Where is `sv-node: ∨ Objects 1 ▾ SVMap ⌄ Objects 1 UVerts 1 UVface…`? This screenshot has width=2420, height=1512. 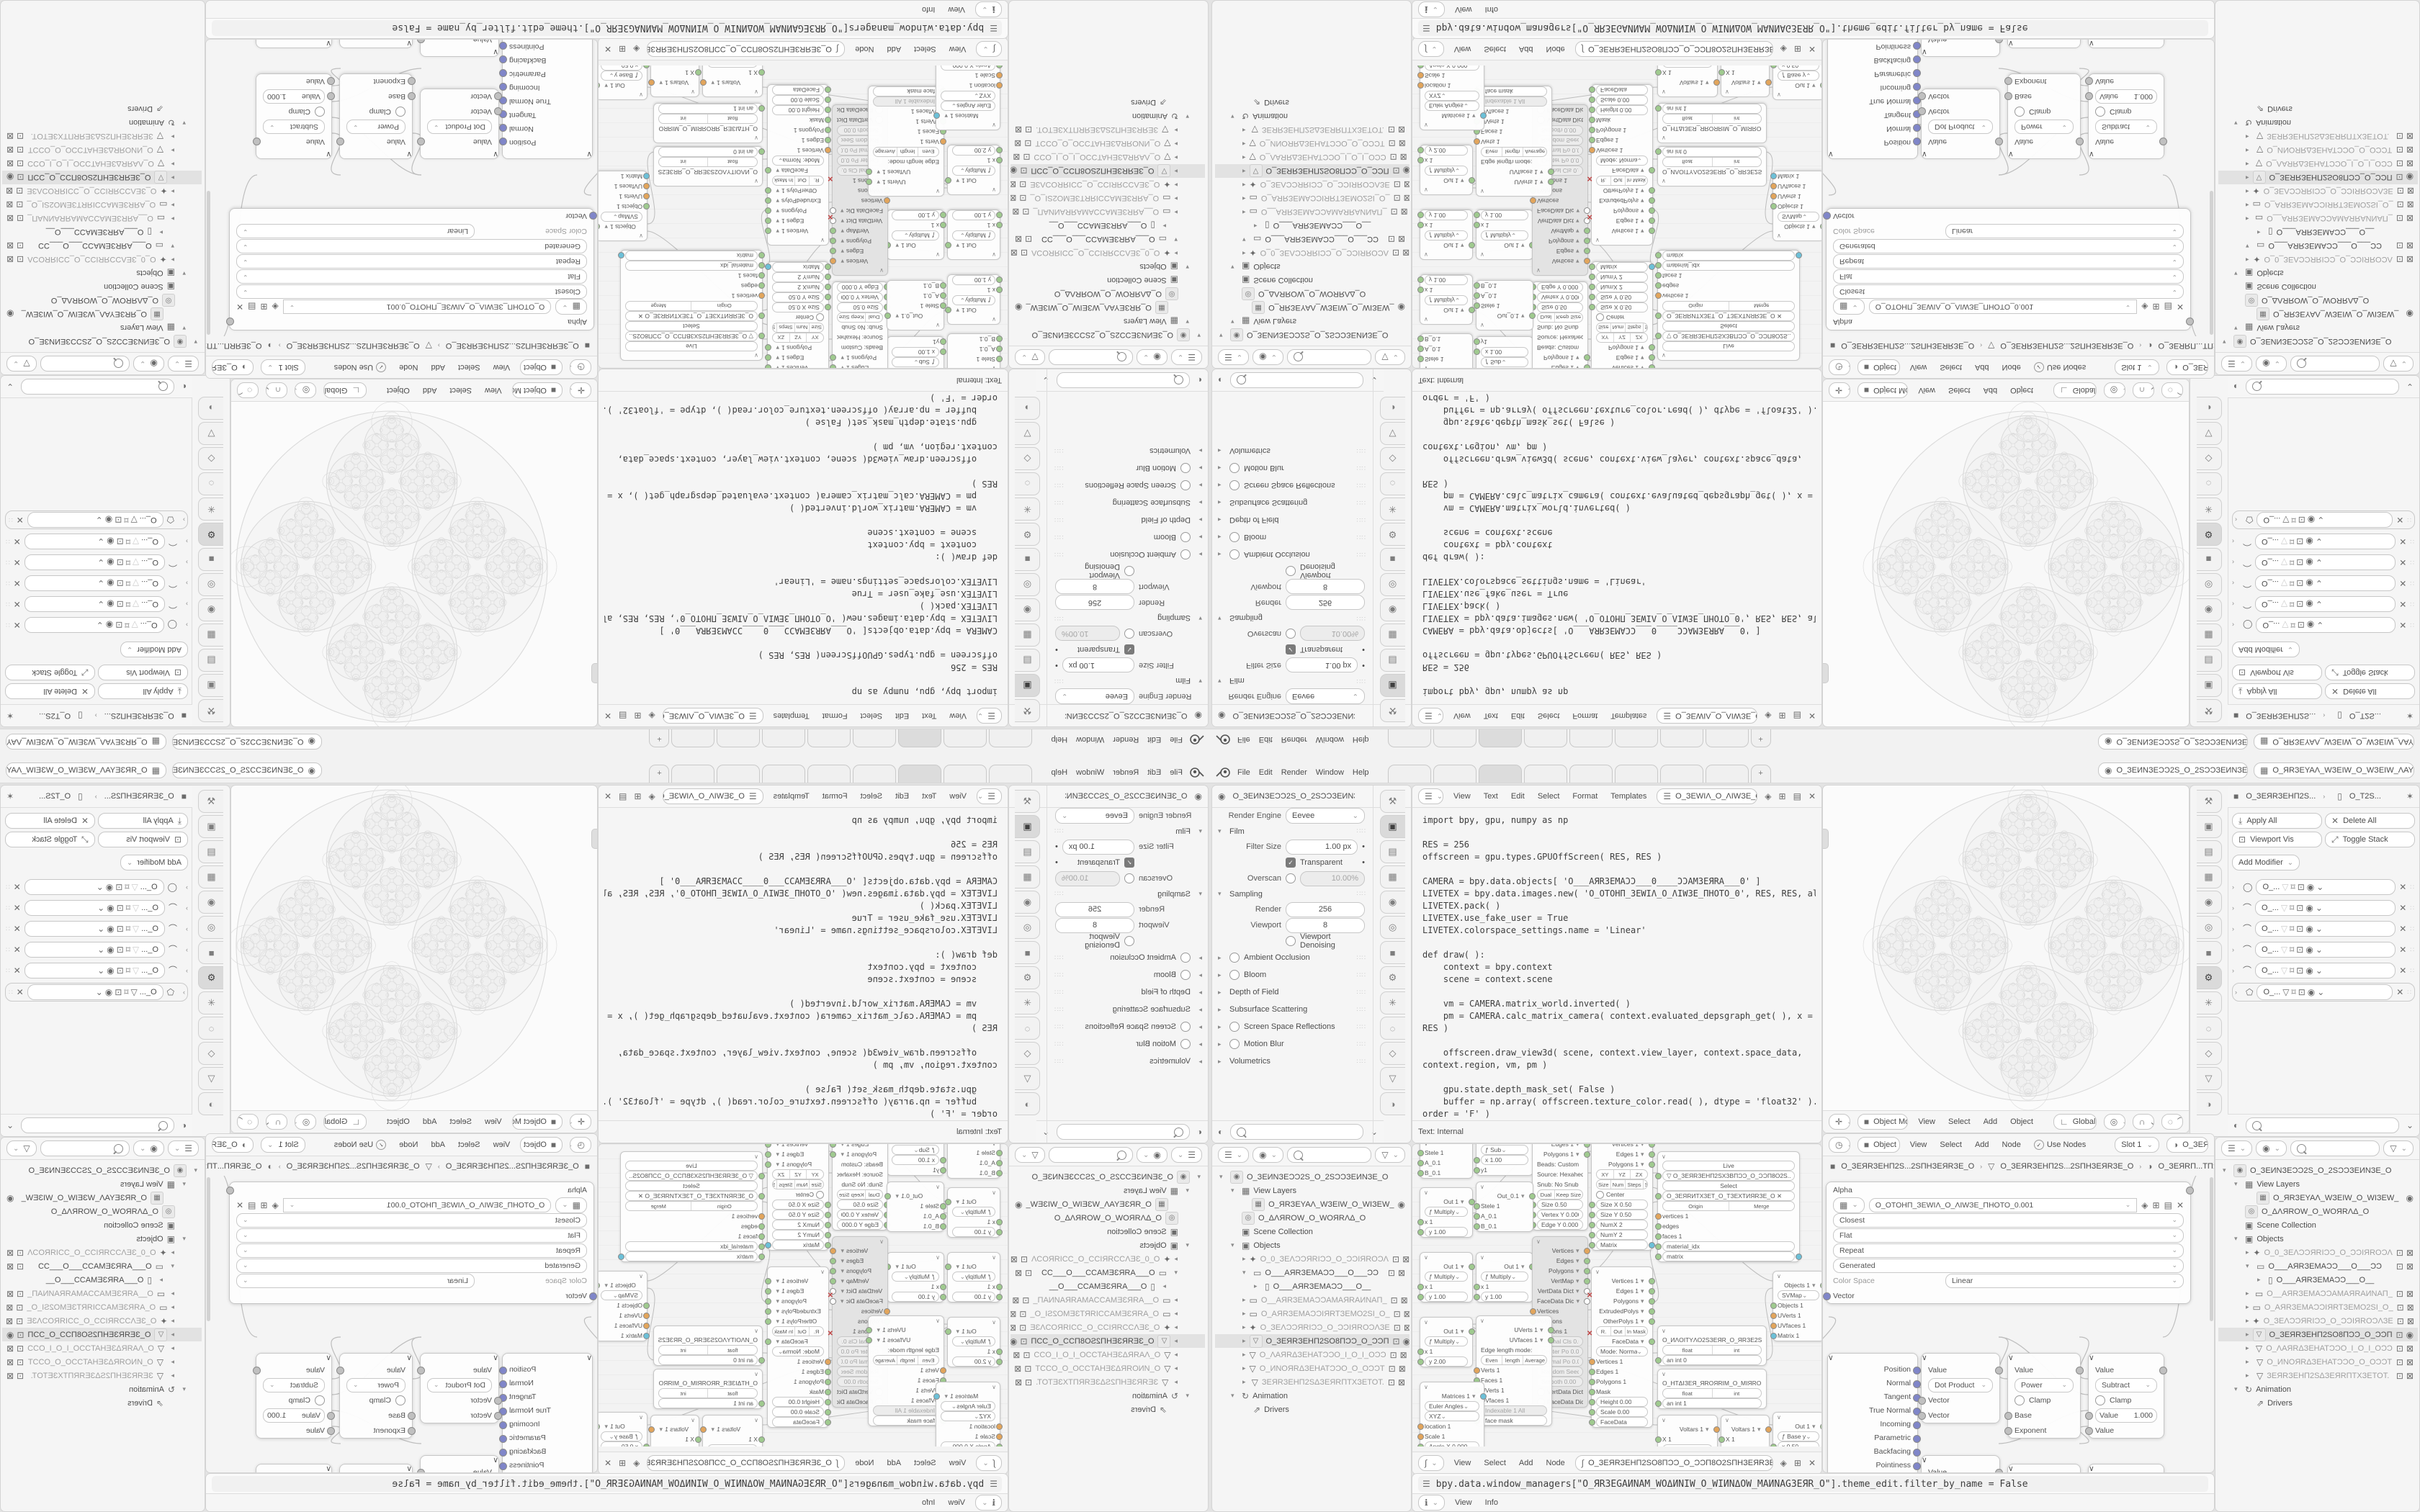 sv-node: ∨ Objects 1 ▾ SVMap ⌄ Objects 1 UVerts 1 UVface… is located at coordinates (1795, 1306).